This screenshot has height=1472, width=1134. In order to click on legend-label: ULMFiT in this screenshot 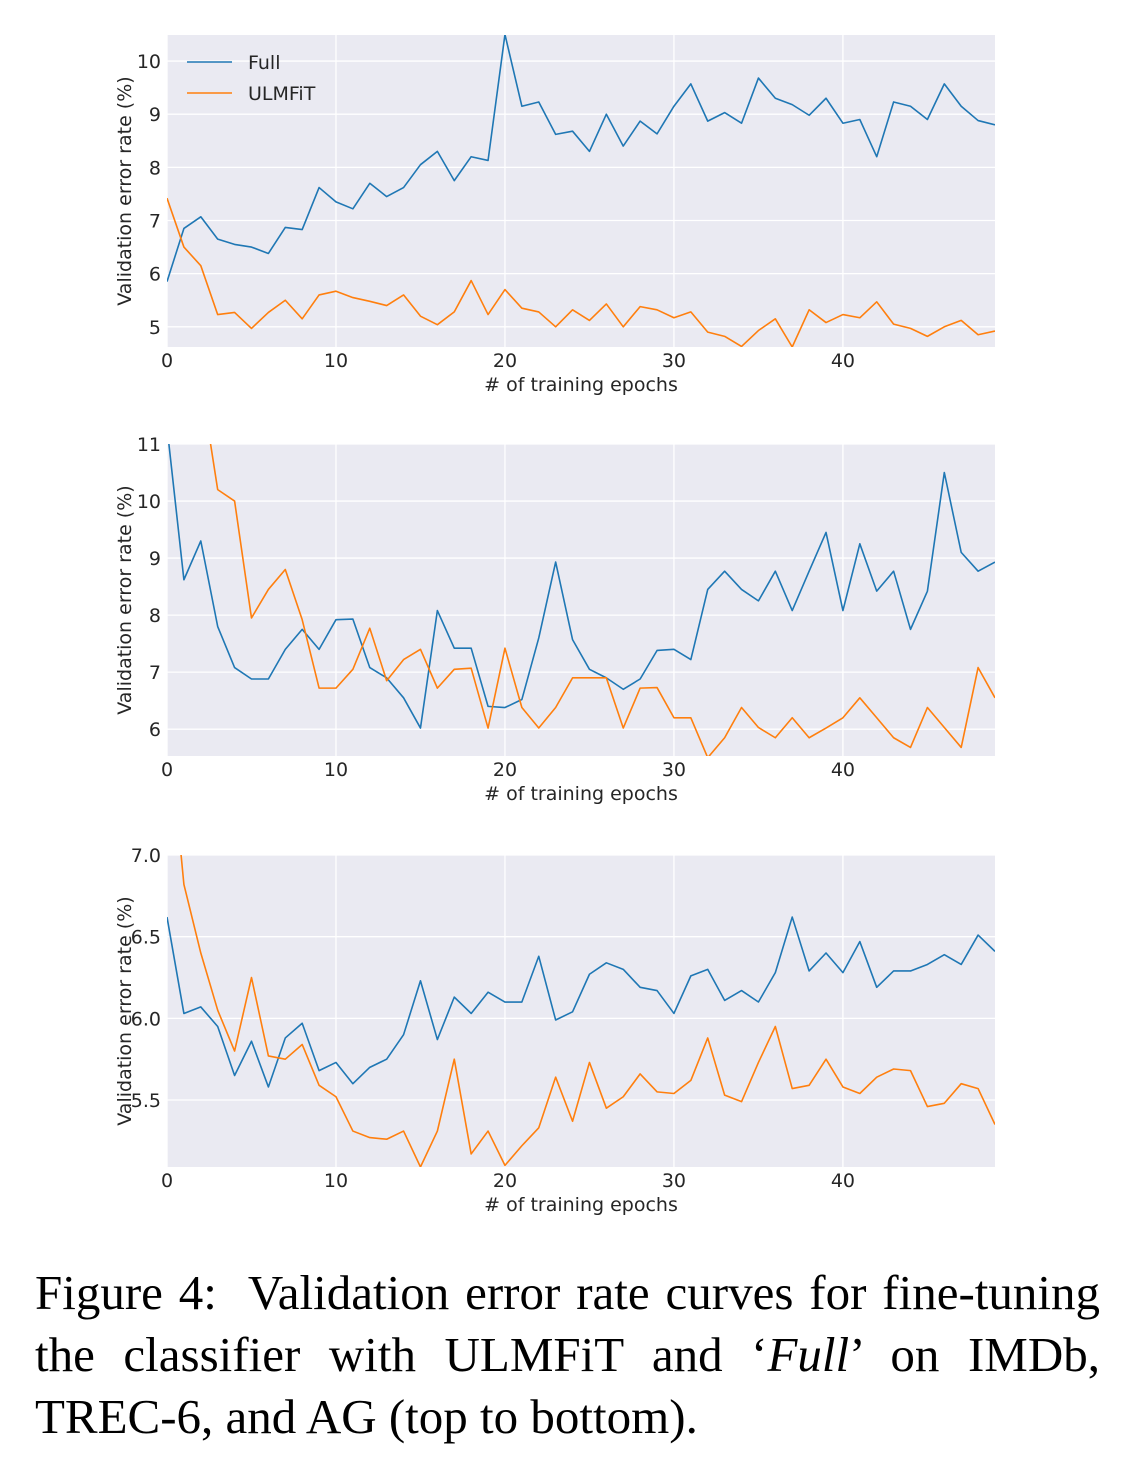, I will do `click(282, 94)`.